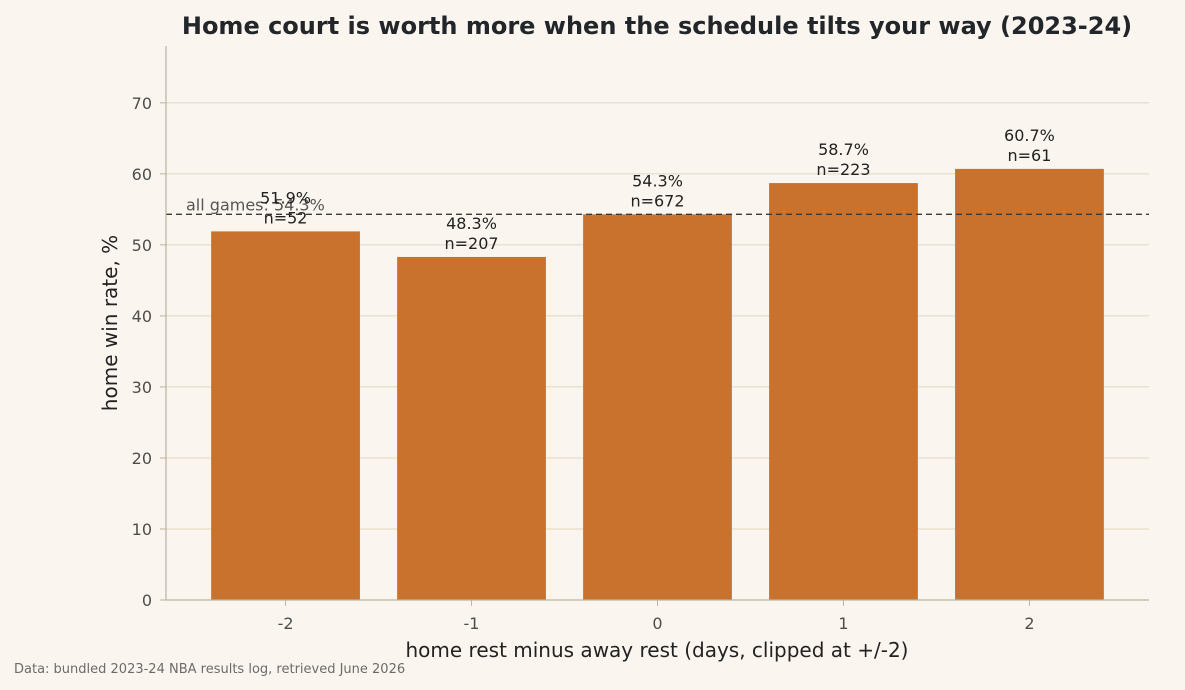 Image resolution: width=1185 pixels, height=690 pixels. What do you see at coordinates (471, 243) in the screenshot?
I see `bar-count-label: n=207` at bounding box center [471, 243].